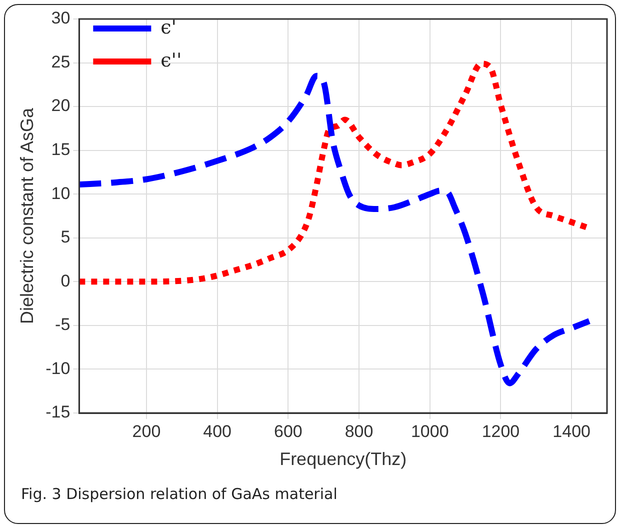 This screenshot has width=622, height=530. What do you see at coordinates (60, 193) in the screenshot?
I see `y-tick-label: 10` at bounding box center [60, 193].